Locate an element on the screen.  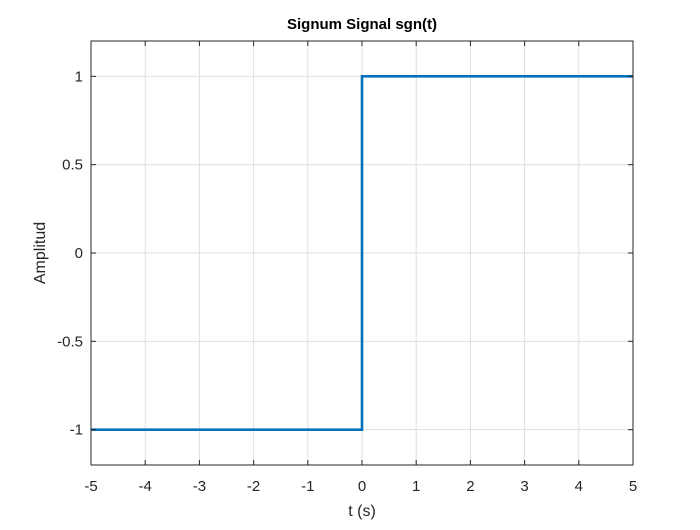
y-tick-label: 0 is located at coordinates (79, 253).